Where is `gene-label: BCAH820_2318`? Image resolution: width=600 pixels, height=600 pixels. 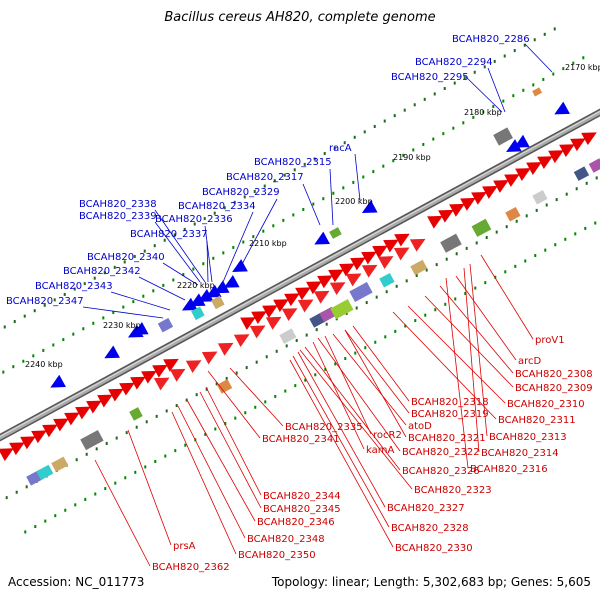 gene-label: BCAH820_2318 is located at coordinates (450, 402).